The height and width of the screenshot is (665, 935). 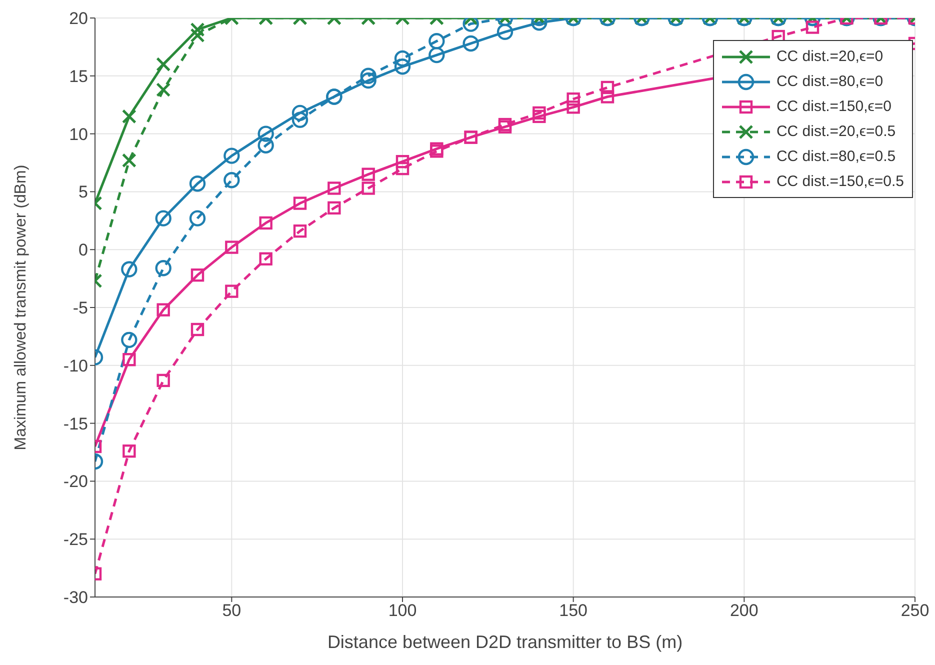 What do you see at coordinates (78, 134) in the screenshot?
I see `y-tick-label: 10` at bounding box center [78, 134].